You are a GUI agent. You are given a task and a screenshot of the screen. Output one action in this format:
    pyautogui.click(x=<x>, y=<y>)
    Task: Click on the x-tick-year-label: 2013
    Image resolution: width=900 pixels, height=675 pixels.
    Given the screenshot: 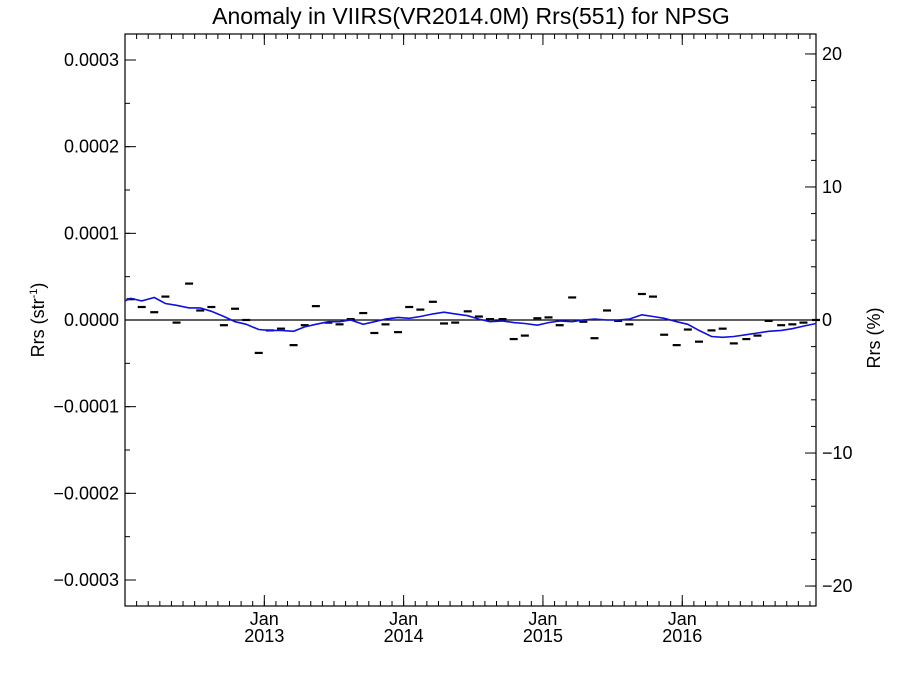 What is the action you would take?
    pyautogui.click(x=264, y=636)
    